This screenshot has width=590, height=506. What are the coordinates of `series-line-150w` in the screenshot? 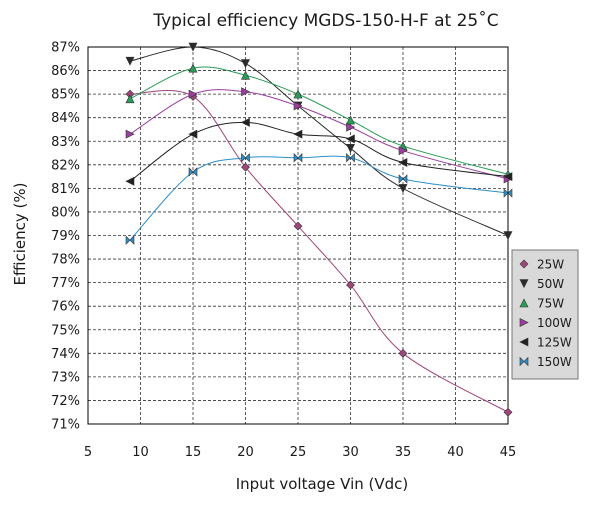 It's located at (319, 198).